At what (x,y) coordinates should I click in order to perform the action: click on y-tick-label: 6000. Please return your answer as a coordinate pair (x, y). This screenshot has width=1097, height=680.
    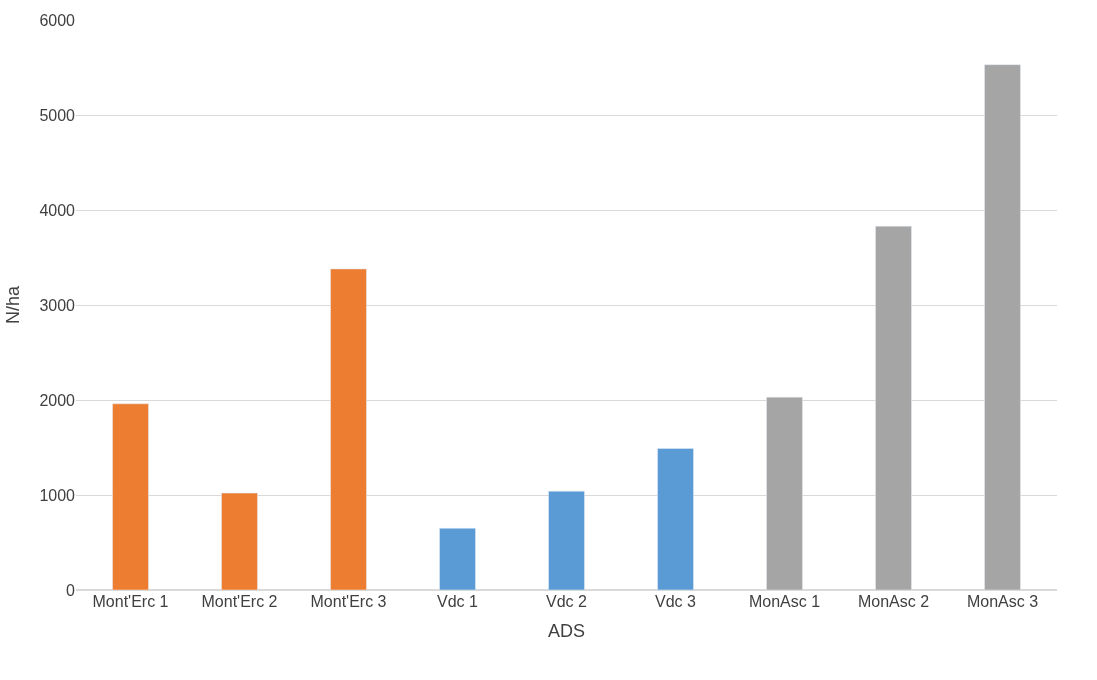
    Looking at the image, I should click on (57, 20).